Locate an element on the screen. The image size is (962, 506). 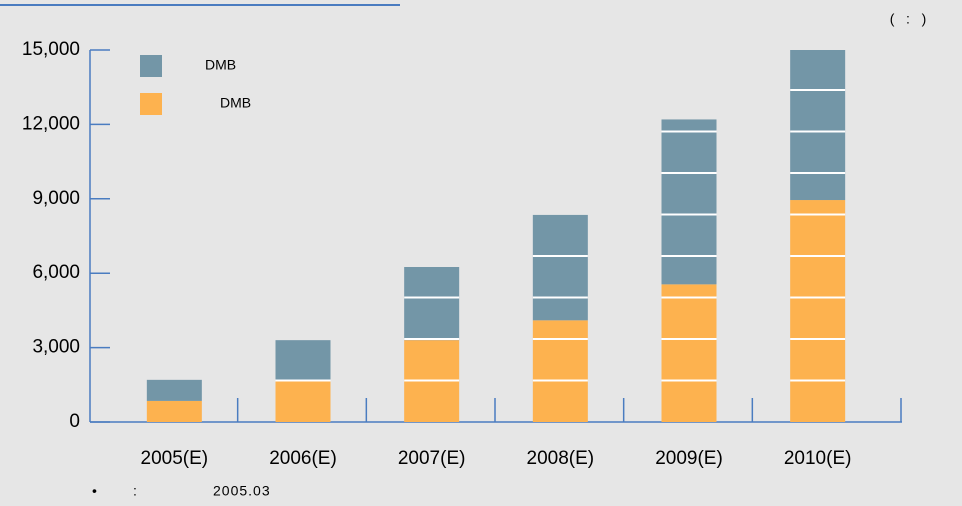
unit-label: ( : ) is located at coordinates (908, 19).